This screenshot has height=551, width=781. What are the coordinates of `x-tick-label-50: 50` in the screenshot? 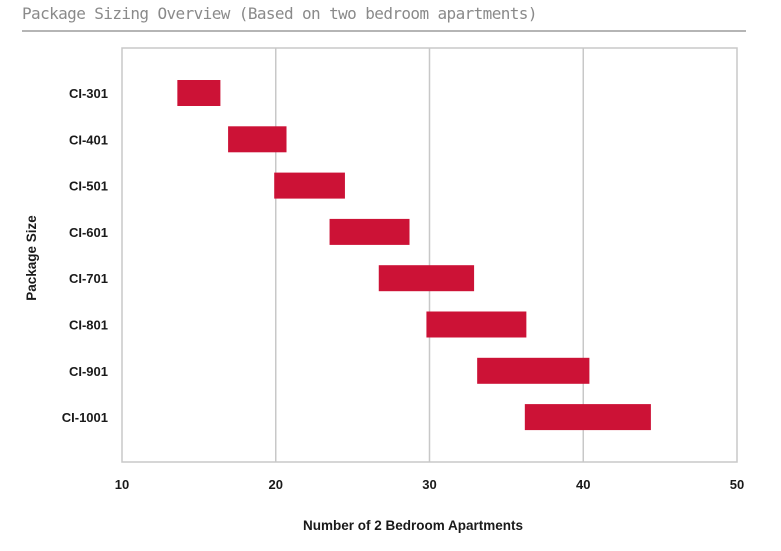 It's located at (737, 484).